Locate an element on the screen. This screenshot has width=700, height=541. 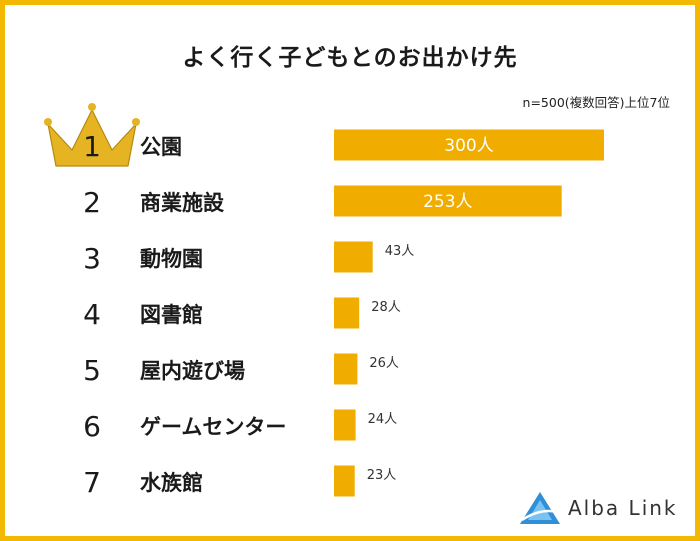
value-label: 26人 is located at coordinates (384, 363).